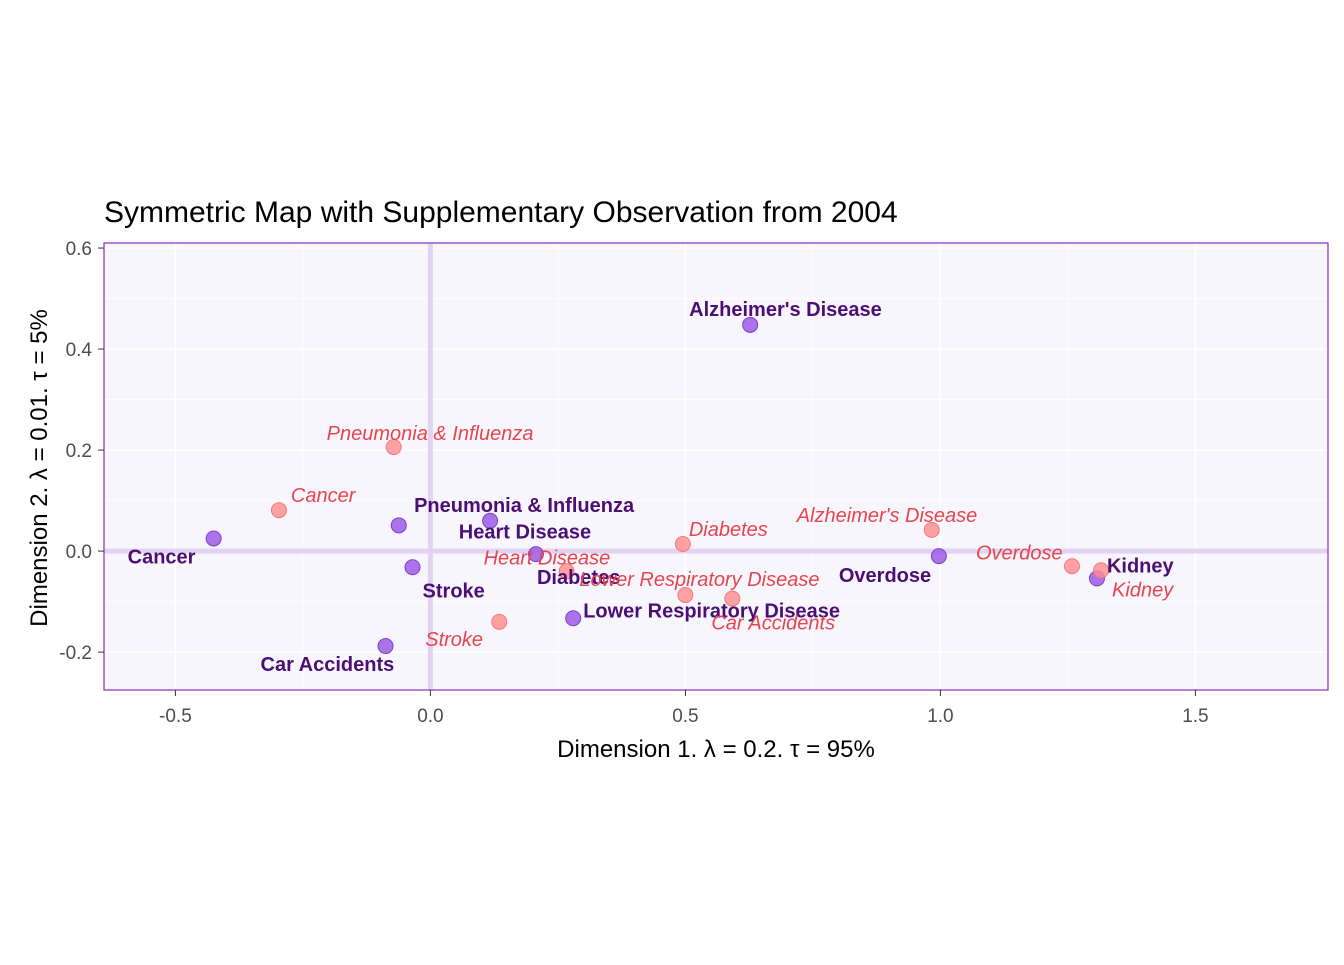 This screenshot has height=965, width=1344. I want to click on active-label-car-accidents: Car Accidents, so click(328, 665).